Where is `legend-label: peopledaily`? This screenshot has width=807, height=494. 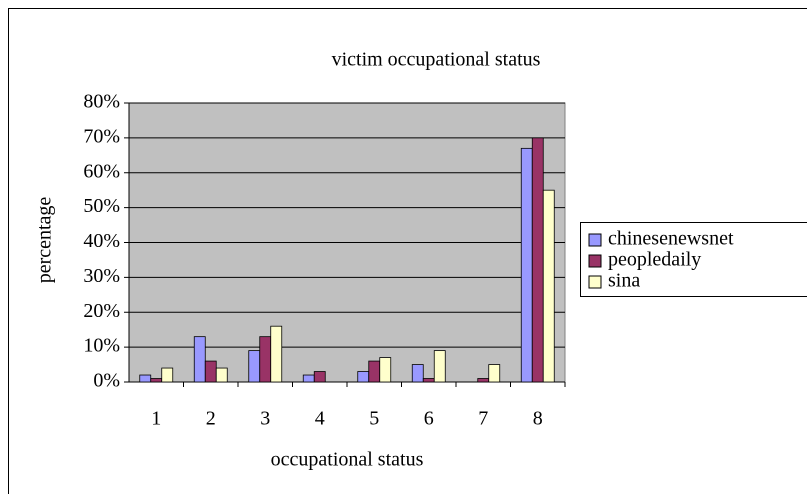 legend-label: peopledaily is located at coordinates (654, 260).